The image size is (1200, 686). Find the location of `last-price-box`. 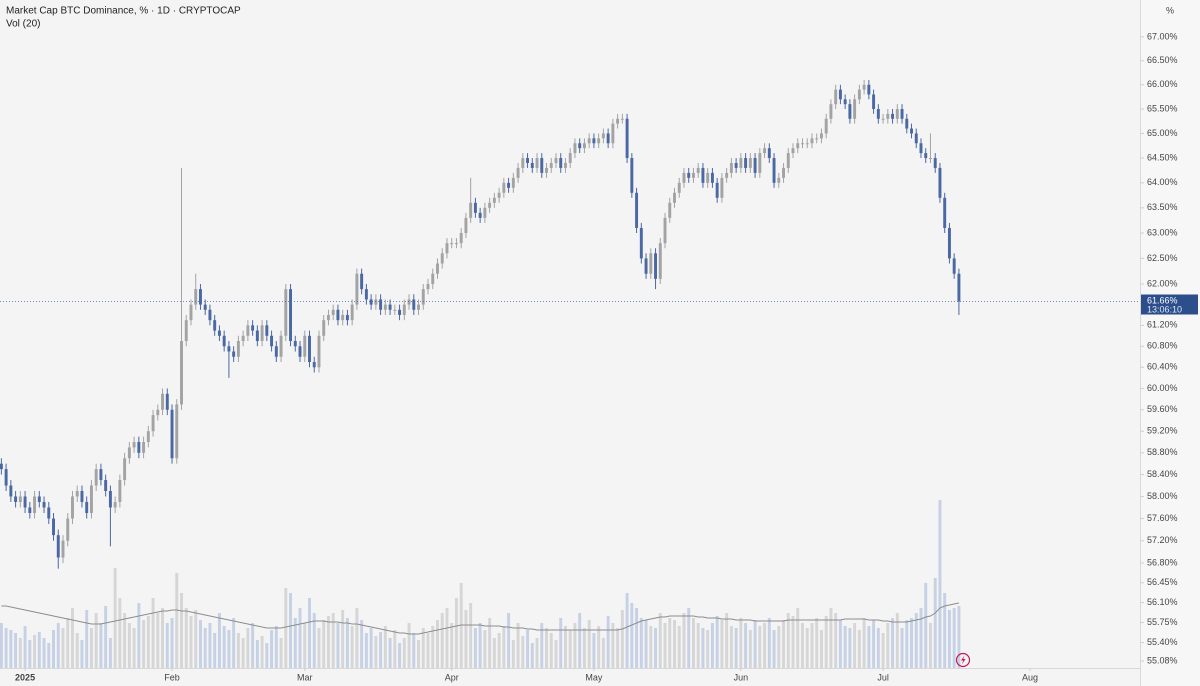

last-price-box is located at coordinates (1169, 304).